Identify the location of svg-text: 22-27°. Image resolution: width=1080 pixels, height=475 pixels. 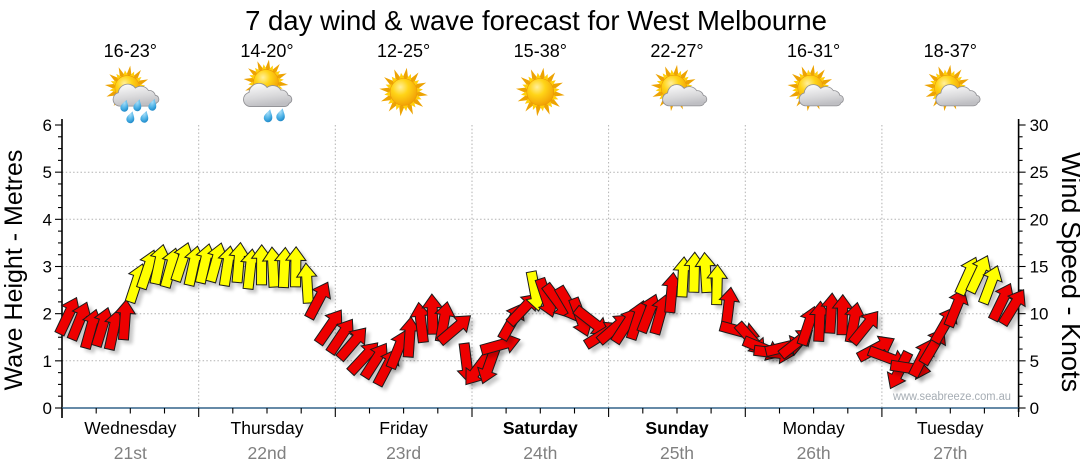
(676, 51).